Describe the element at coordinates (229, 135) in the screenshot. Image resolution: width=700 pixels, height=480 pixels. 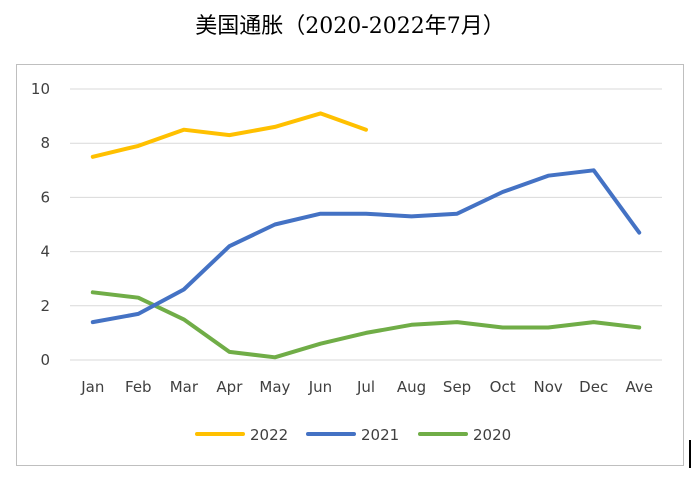
I see `series-line-2022` at that location.